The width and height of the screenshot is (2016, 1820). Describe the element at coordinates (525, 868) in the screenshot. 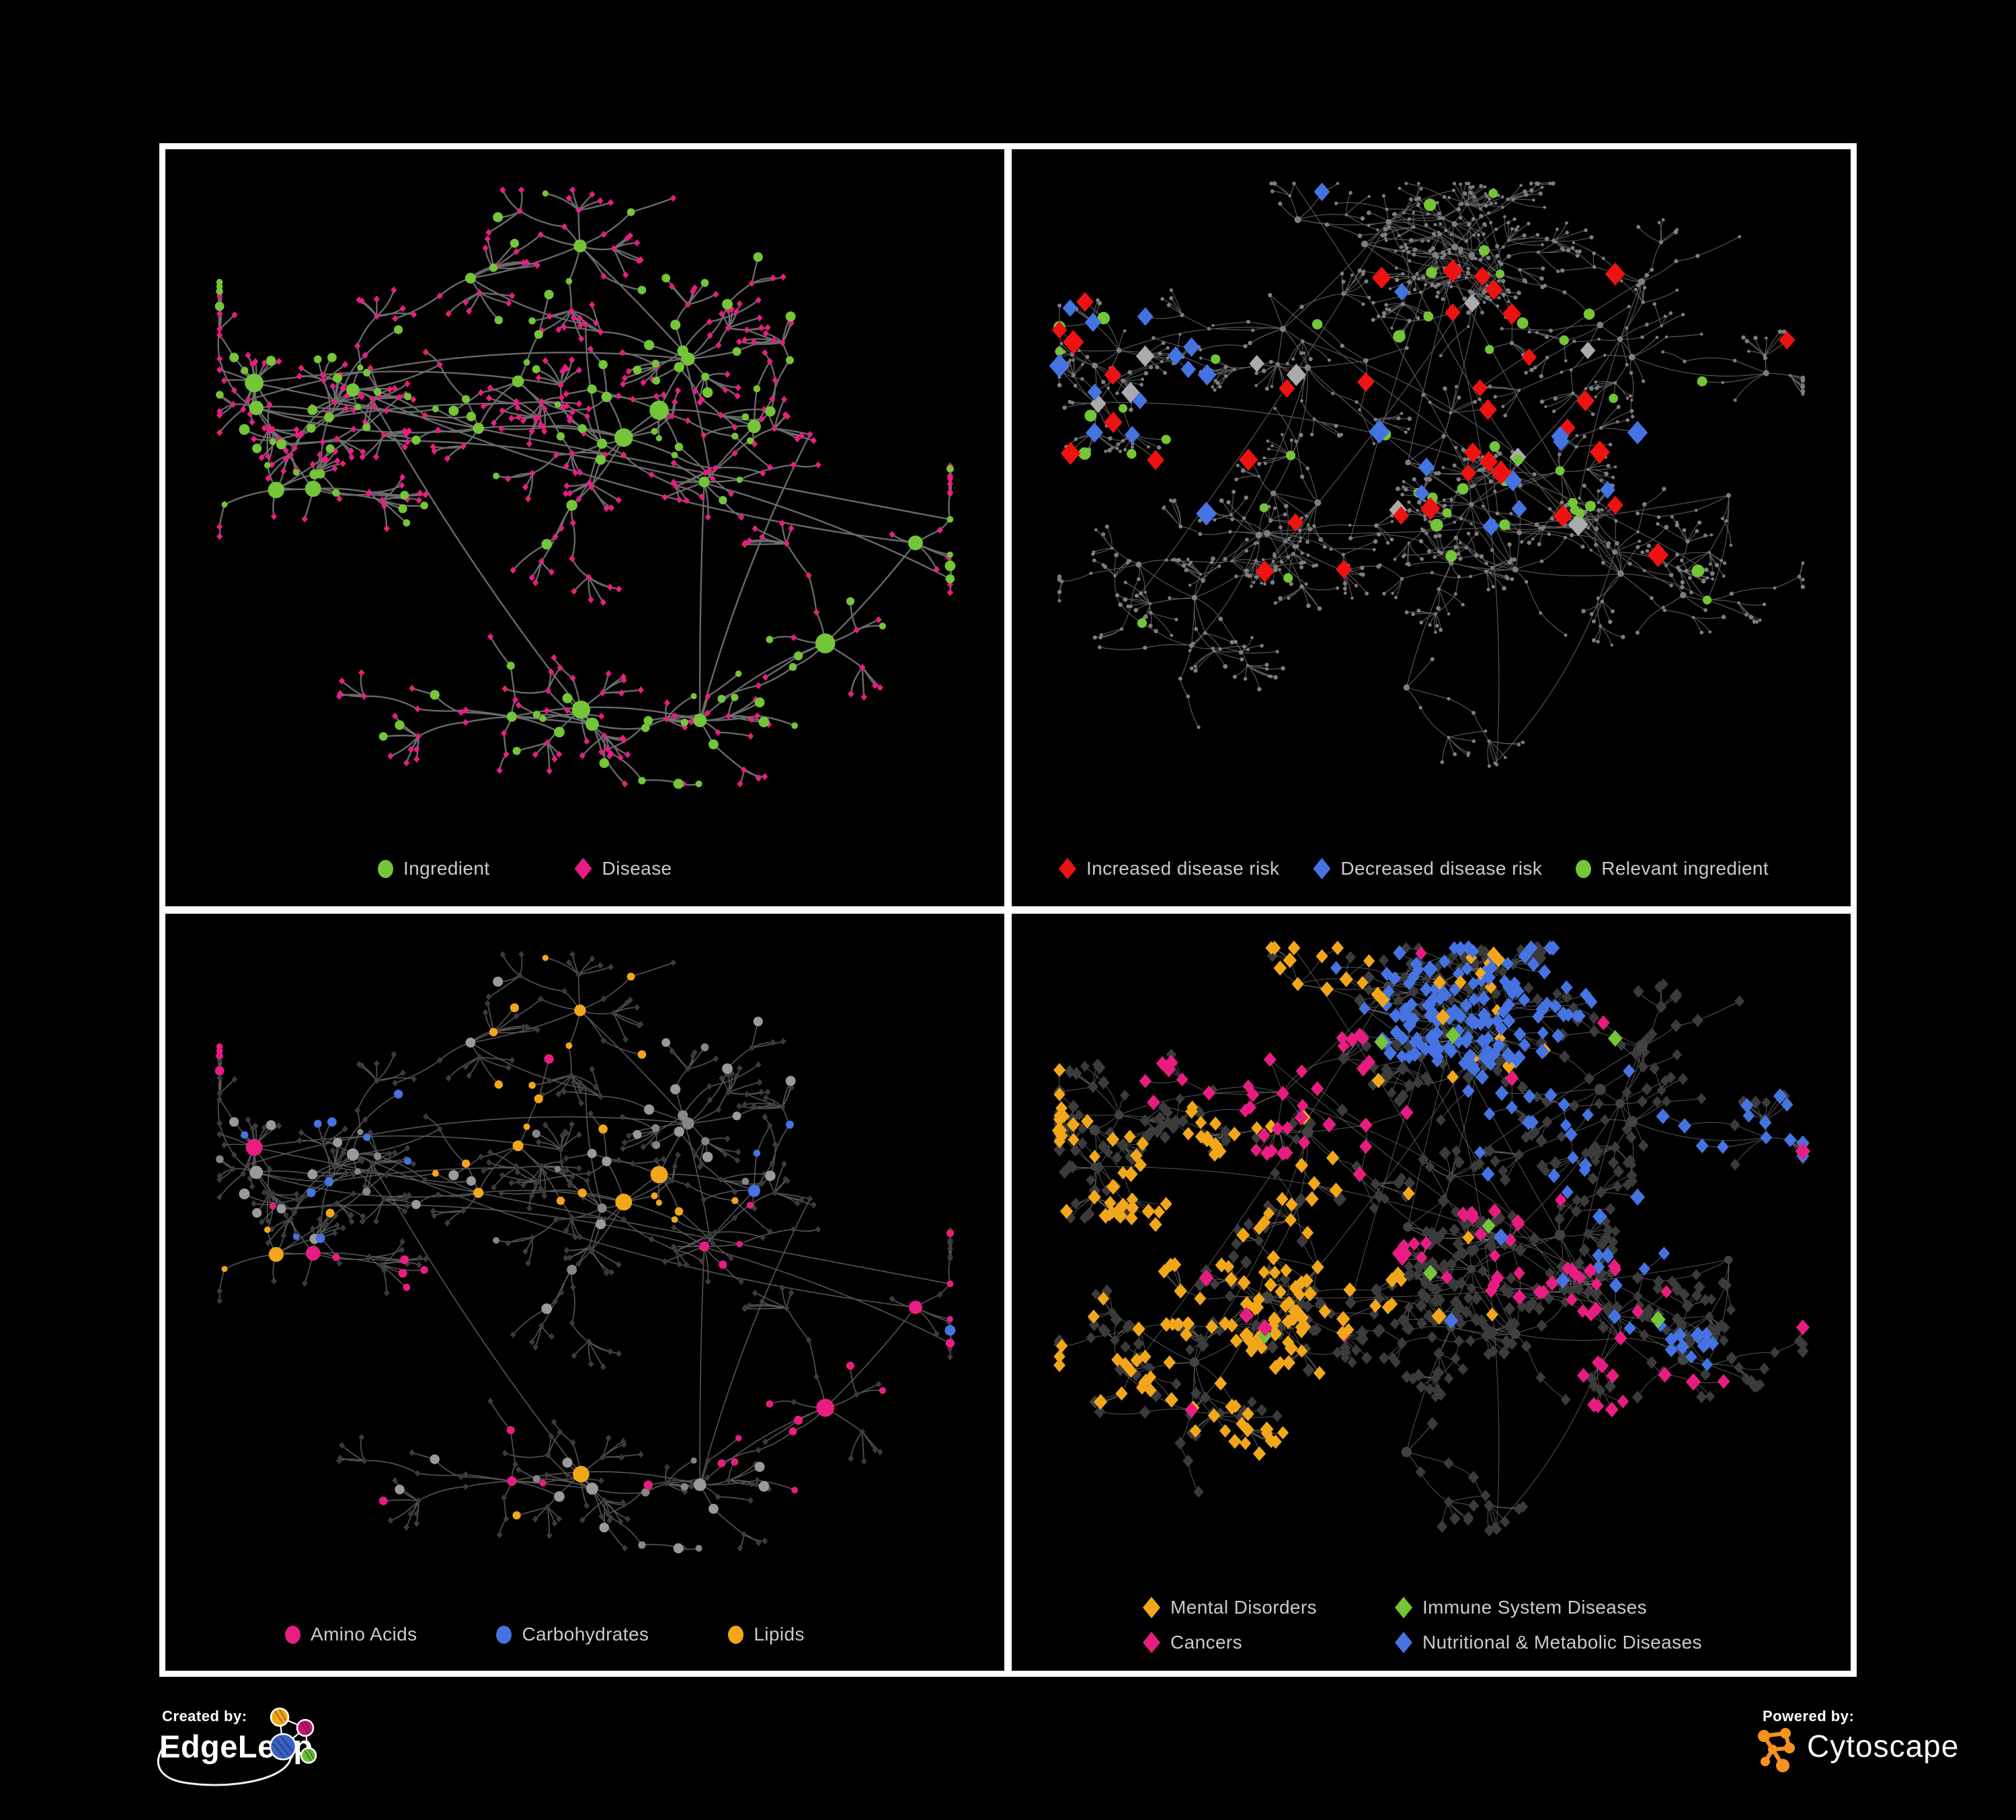

I see `legend-ingredient-disease: Ingredient Disease` at that location.